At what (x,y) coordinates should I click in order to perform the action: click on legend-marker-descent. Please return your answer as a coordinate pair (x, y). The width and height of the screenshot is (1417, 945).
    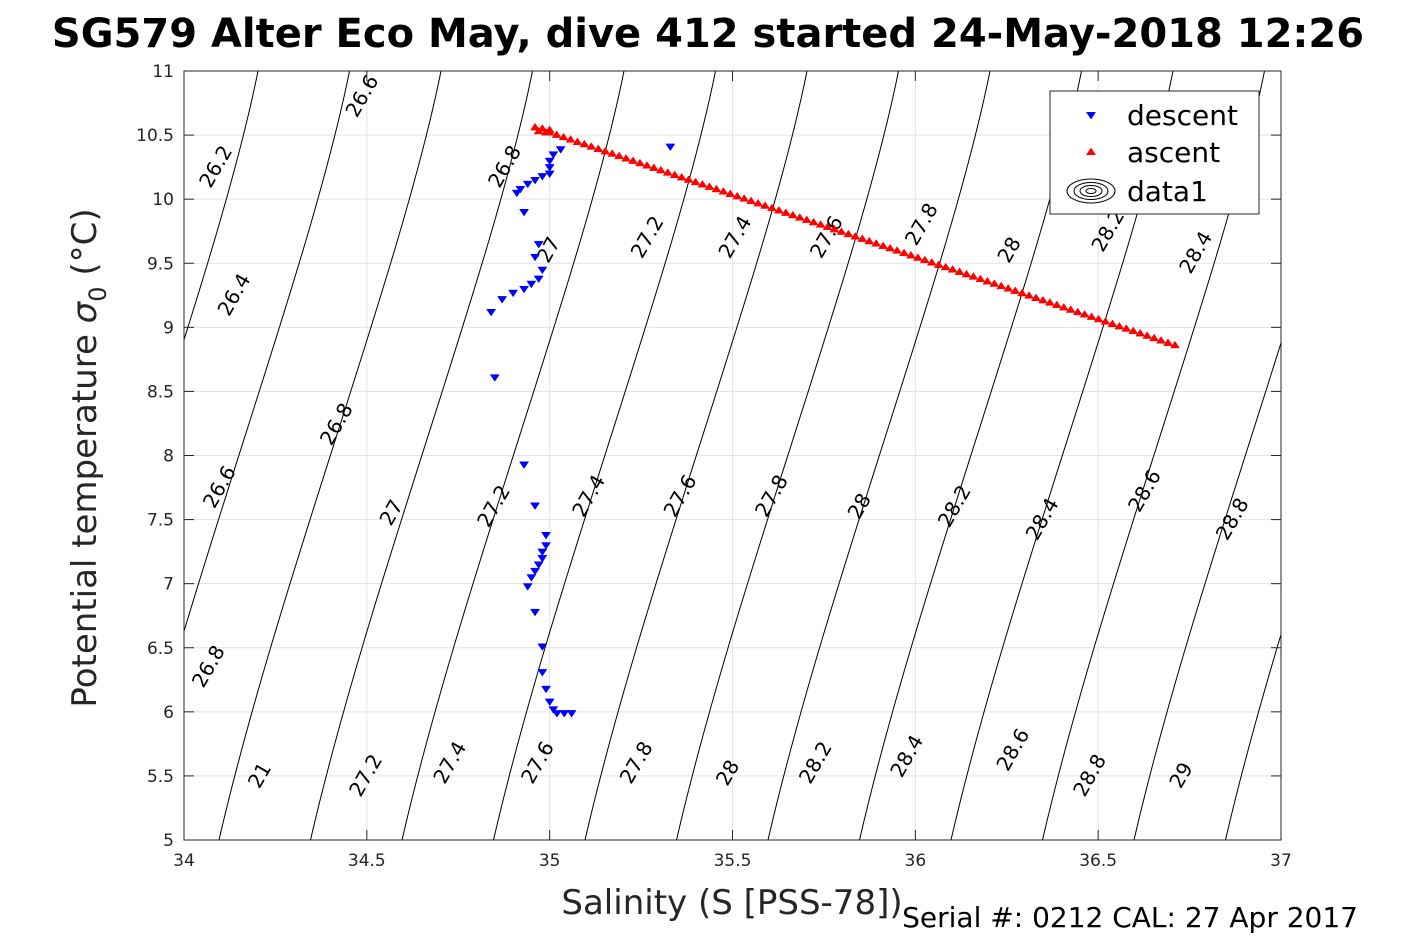
    Looking at the image, I should click on (1091, 116).